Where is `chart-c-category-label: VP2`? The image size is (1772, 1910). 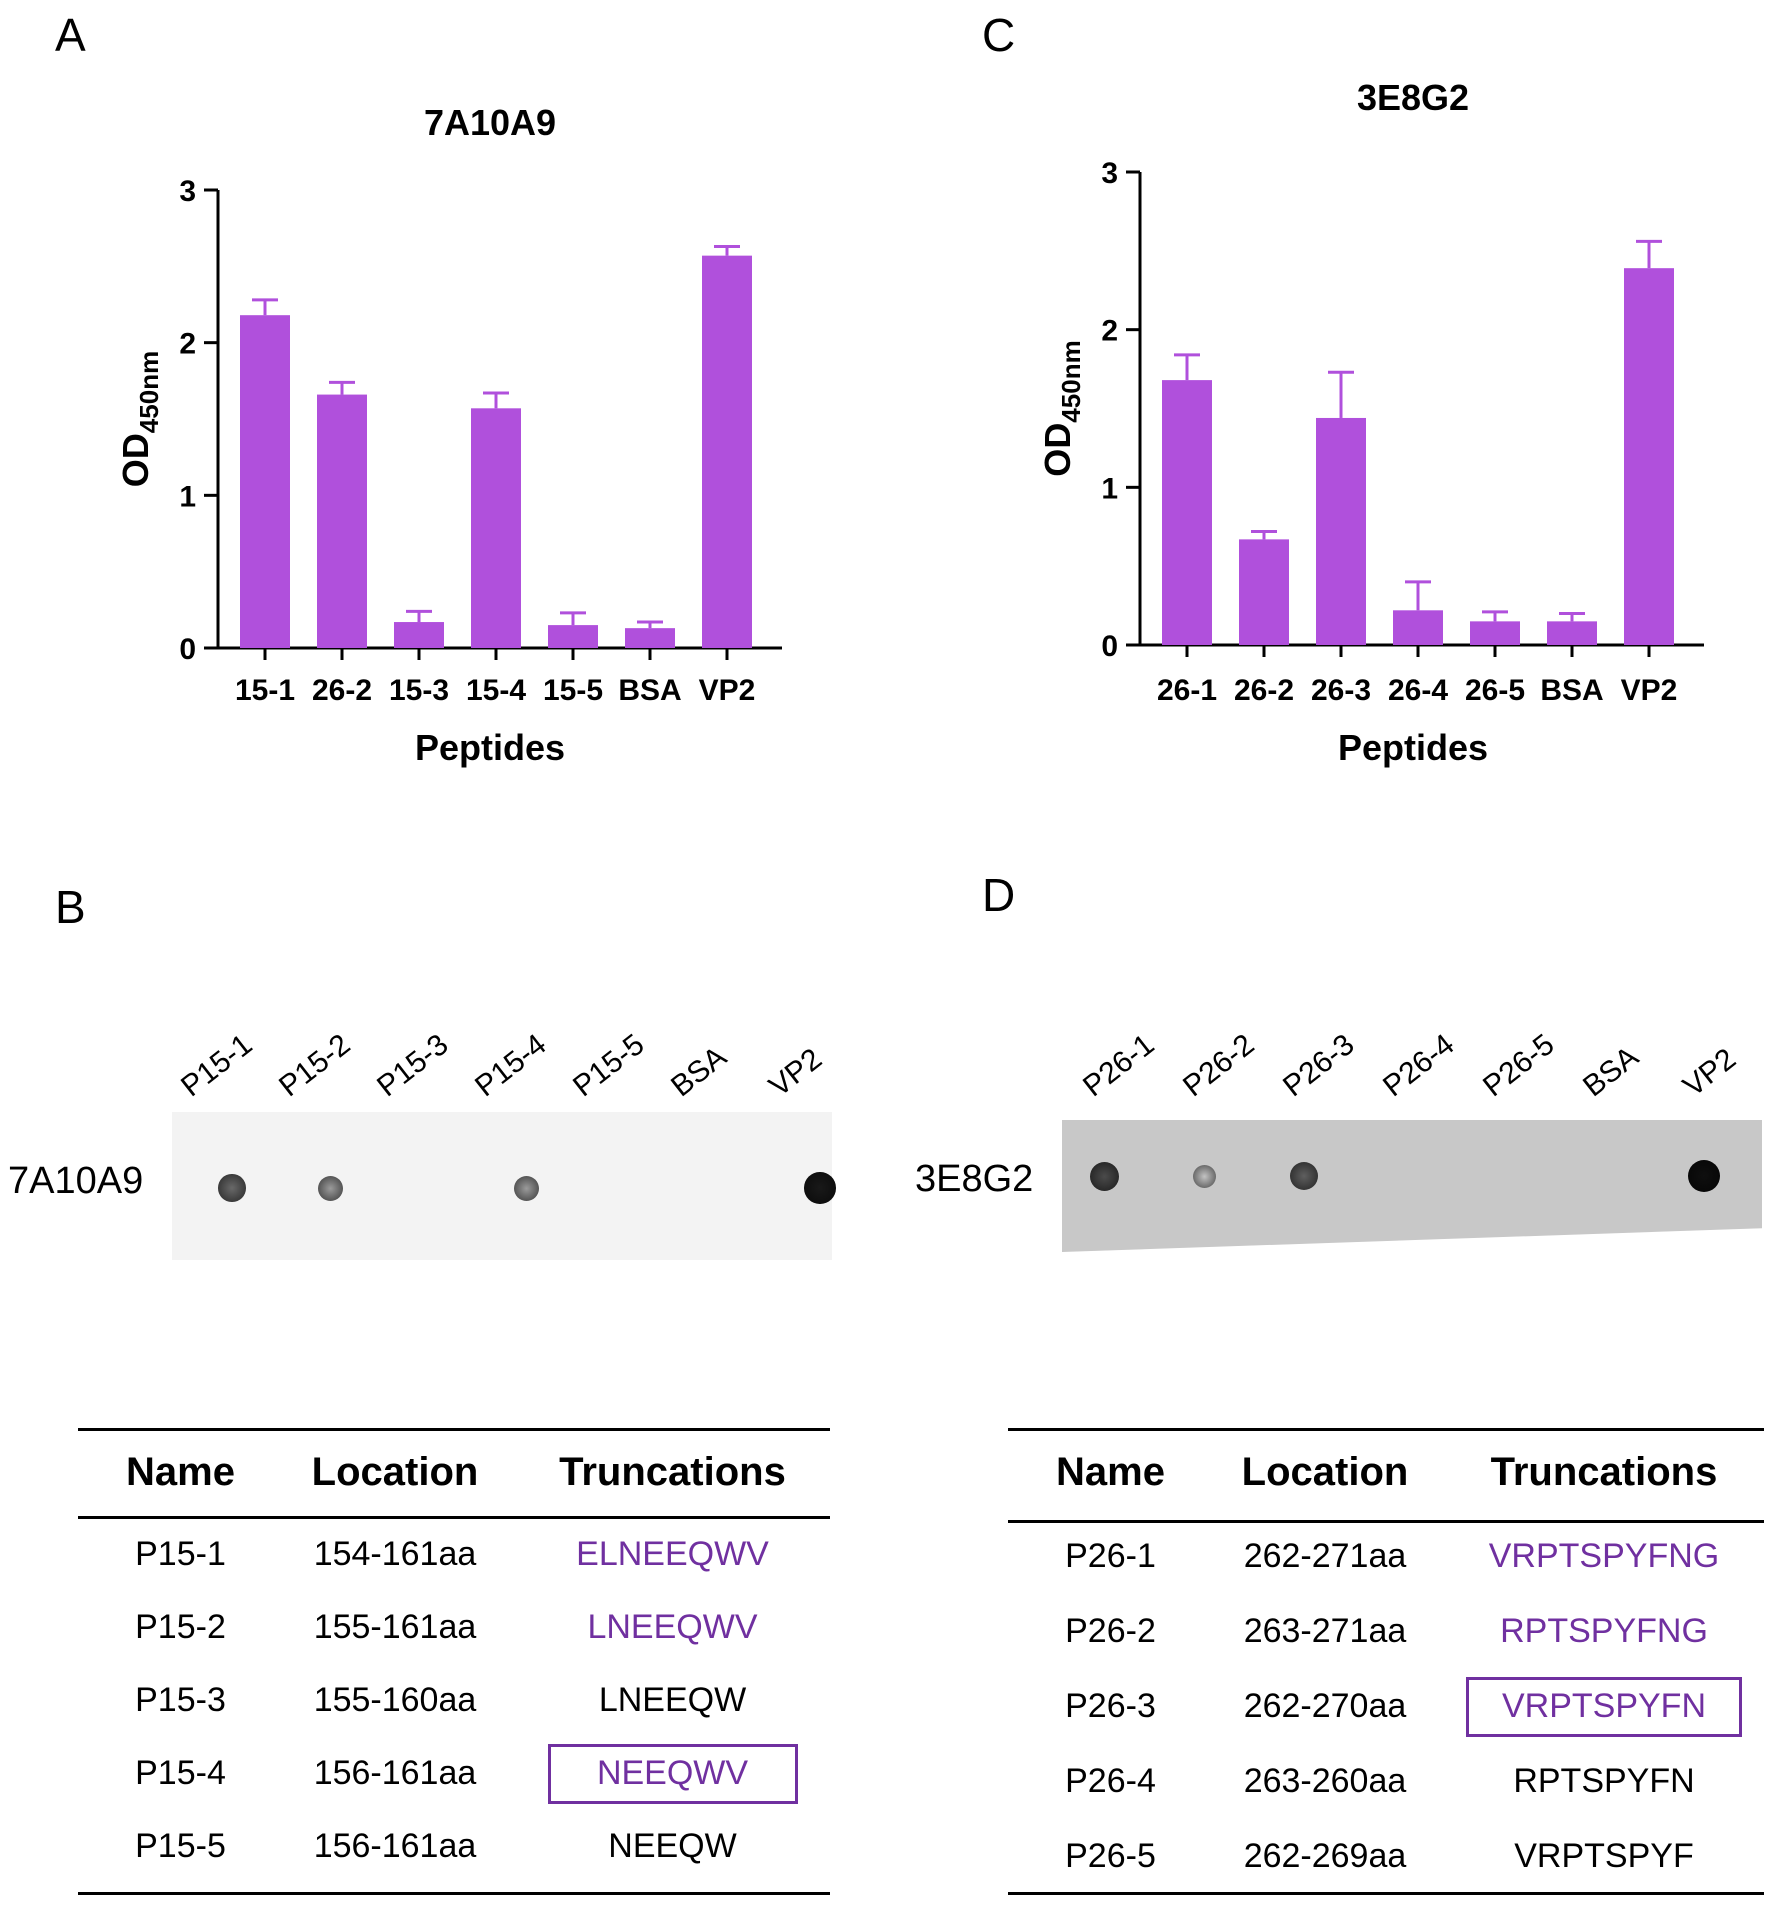 chart-c-category-label: VP2 is located at coordinates (1649, 690).